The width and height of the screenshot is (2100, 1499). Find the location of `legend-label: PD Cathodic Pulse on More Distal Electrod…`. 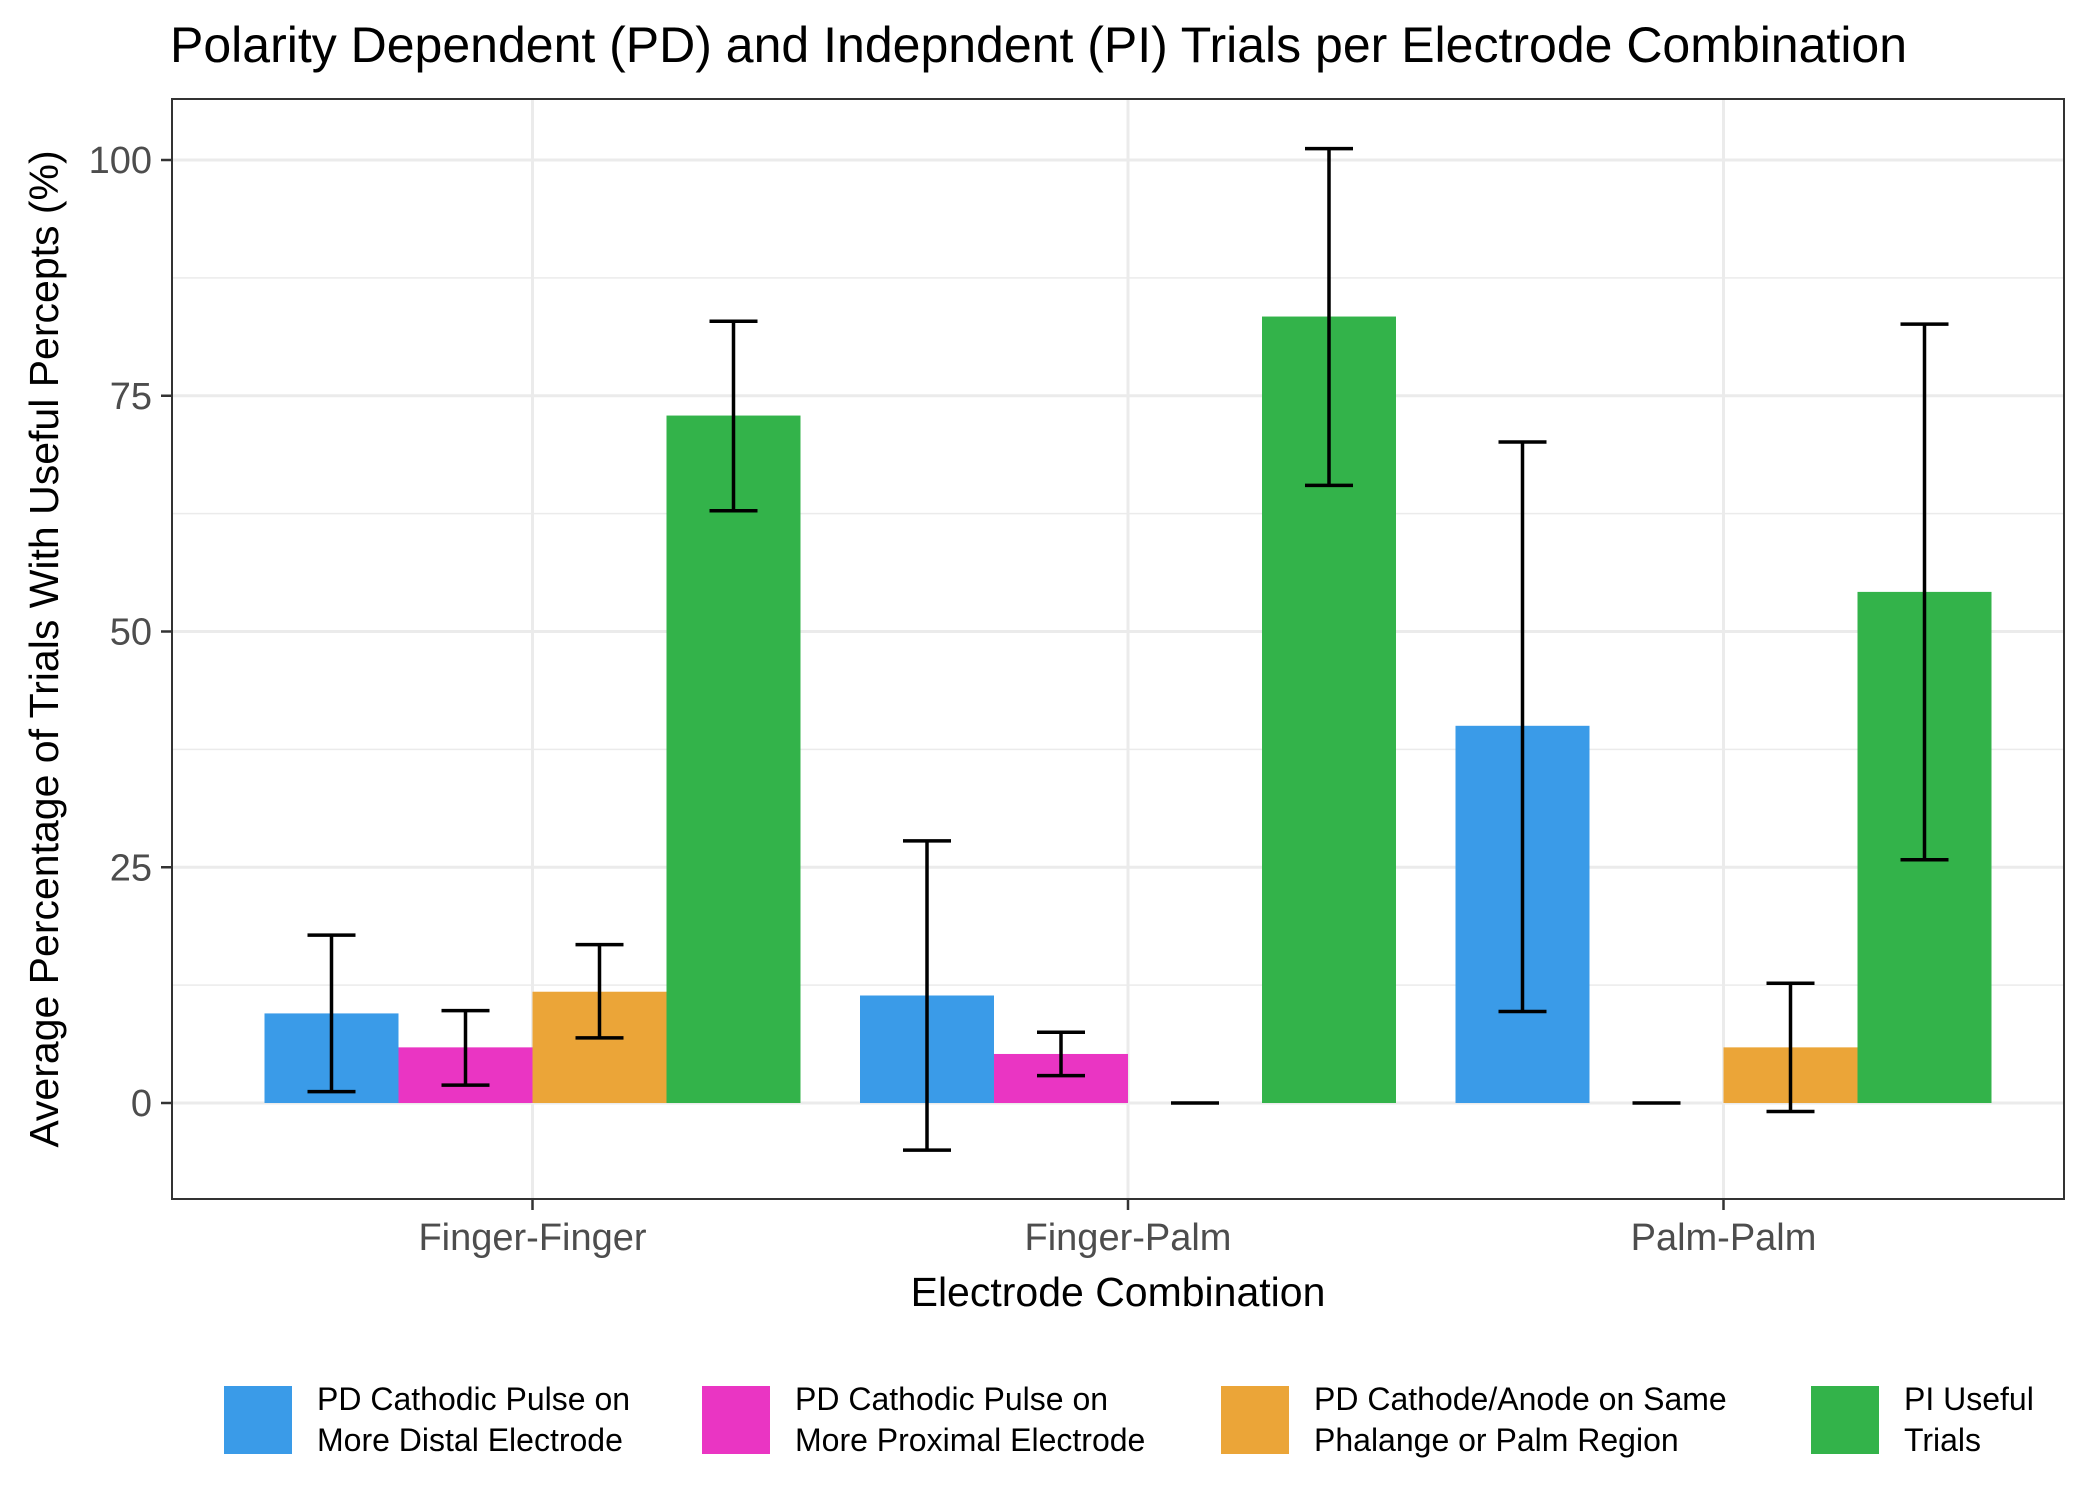

legend-label: PD Cathodic Pulse on More Distal Electrod… is located at coordinates (473, 1419).